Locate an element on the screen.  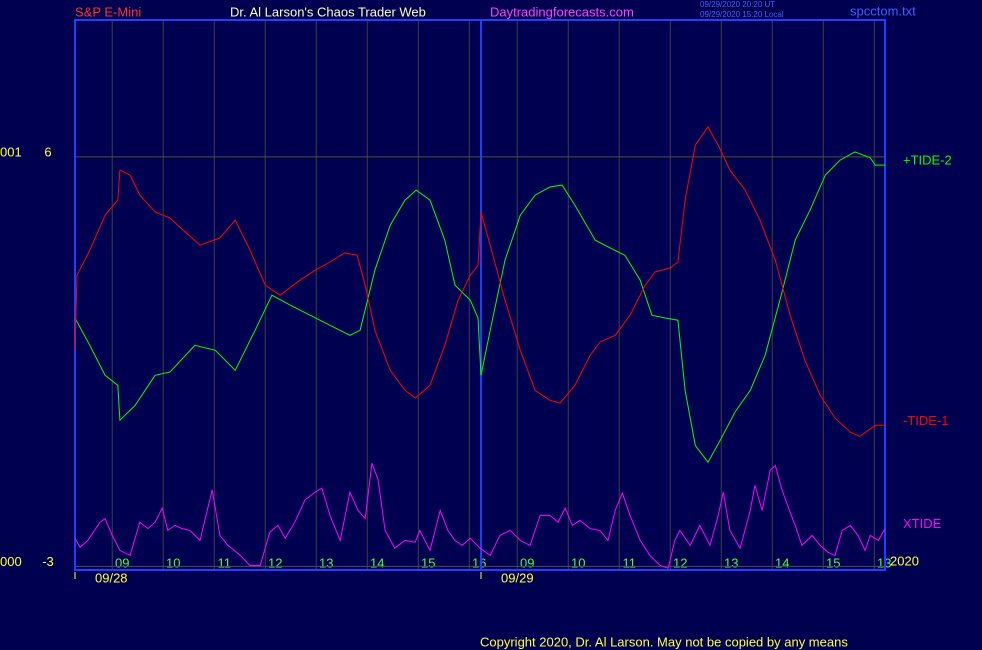
website: Daytradingforecasts.com is located at coordinates (562, 11).